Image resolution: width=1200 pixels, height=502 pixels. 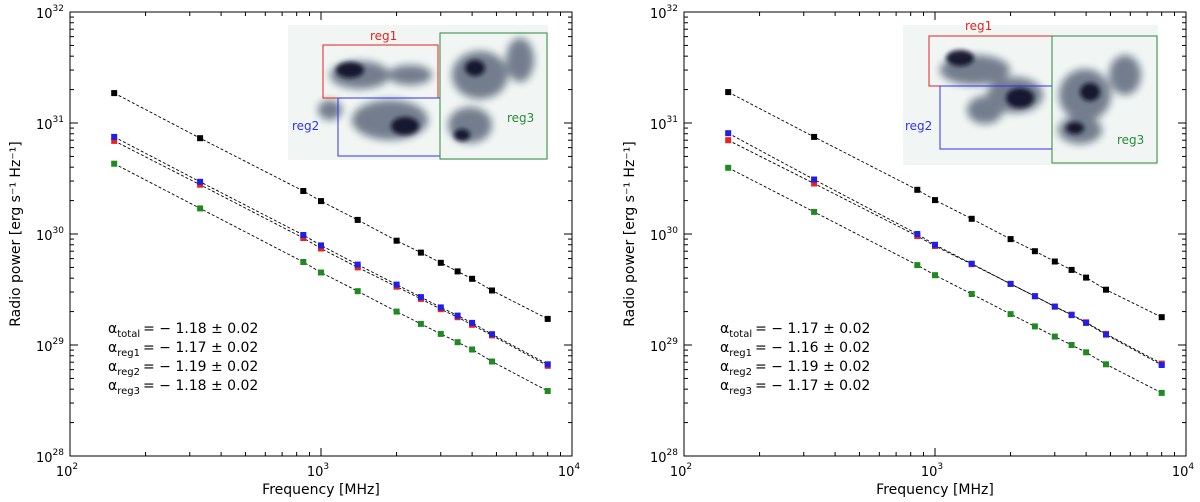 I want to click on annotation-reg3: αreg3 = − 1.18 ± 0.02, so click(x=183, y=387).